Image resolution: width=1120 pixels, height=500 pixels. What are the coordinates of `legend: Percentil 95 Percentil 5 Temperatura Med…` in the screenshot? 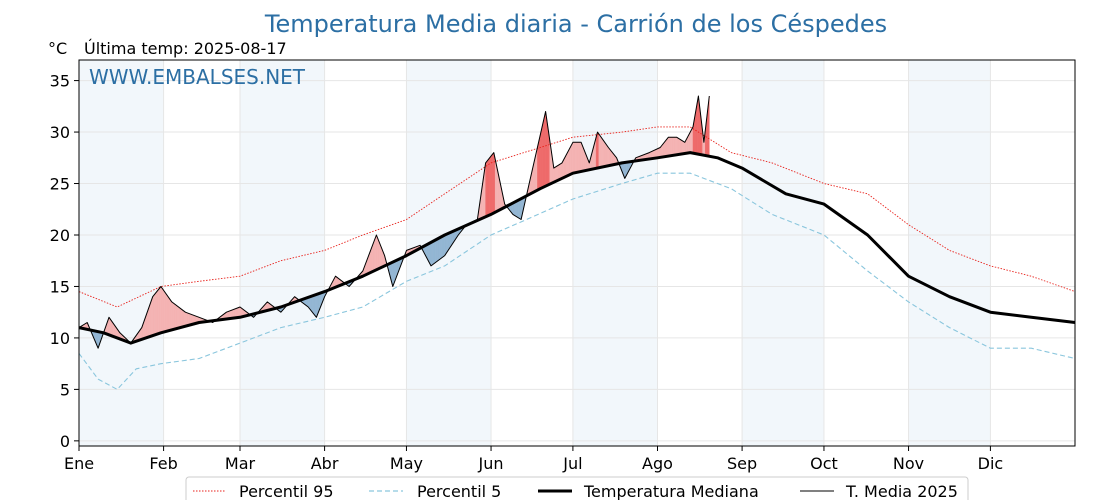 It's located at (577, 488).